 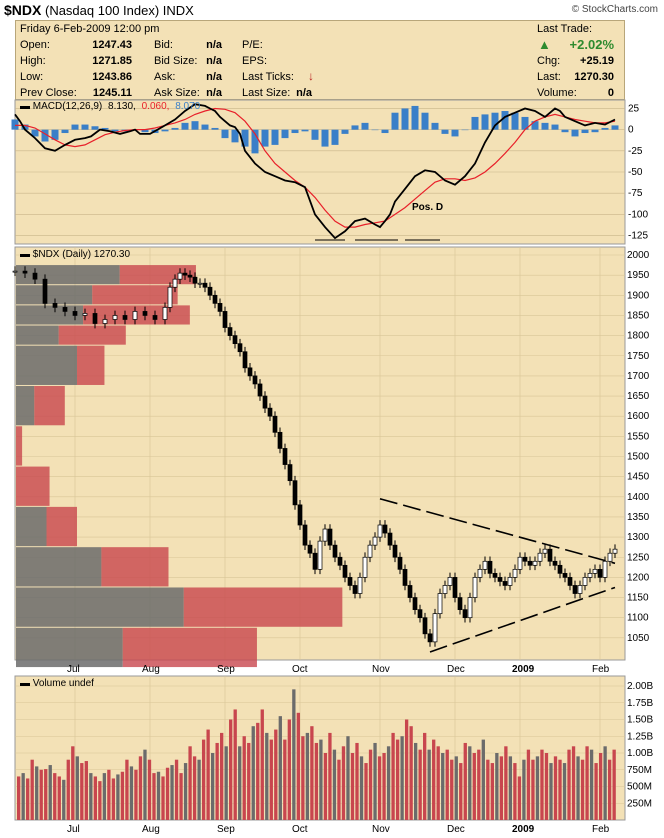 What do you see at coordinates (26, 254) in the screenshot?
I see `price-legend-dash: ▬` at bounding box center [26, 254].